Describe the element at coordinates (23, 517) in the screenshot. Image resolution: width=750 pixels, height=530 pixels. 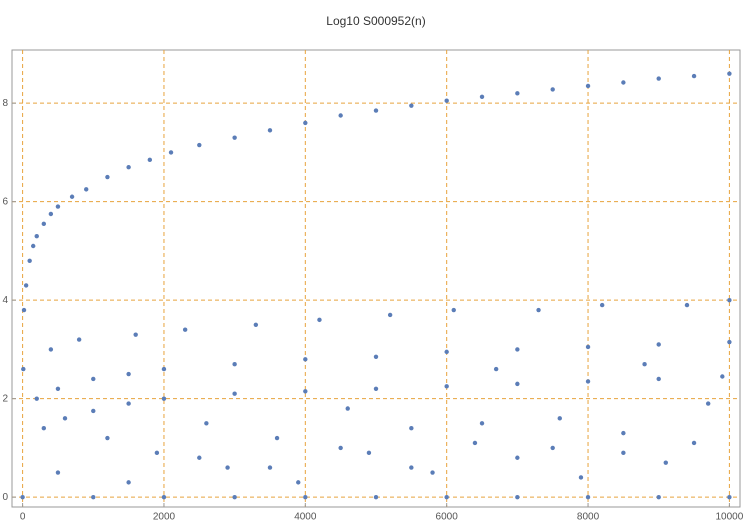
I see `x-tick-label: 0` at that location.